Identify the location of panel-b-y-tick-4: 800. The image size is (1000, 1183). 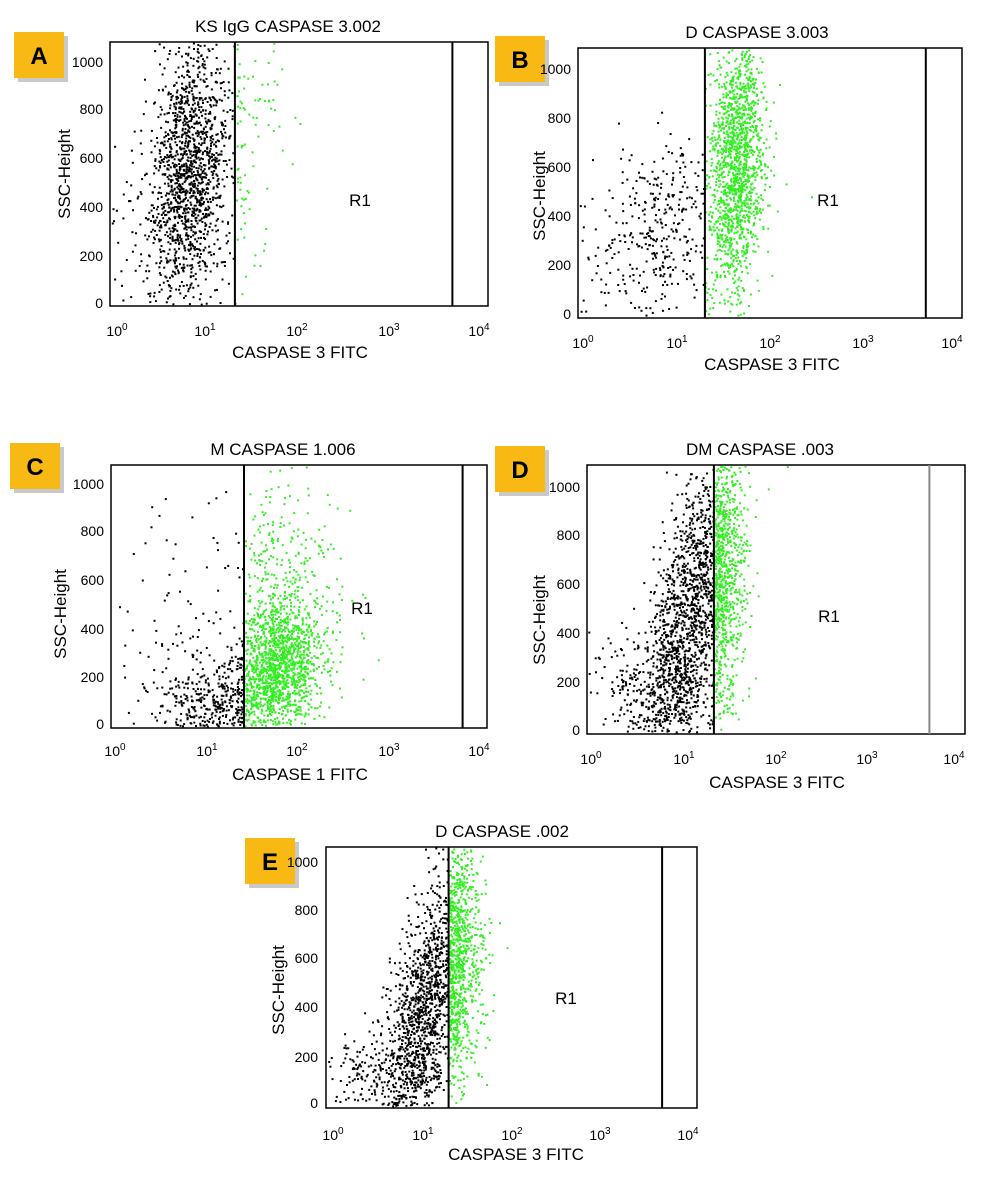
(560, 118).